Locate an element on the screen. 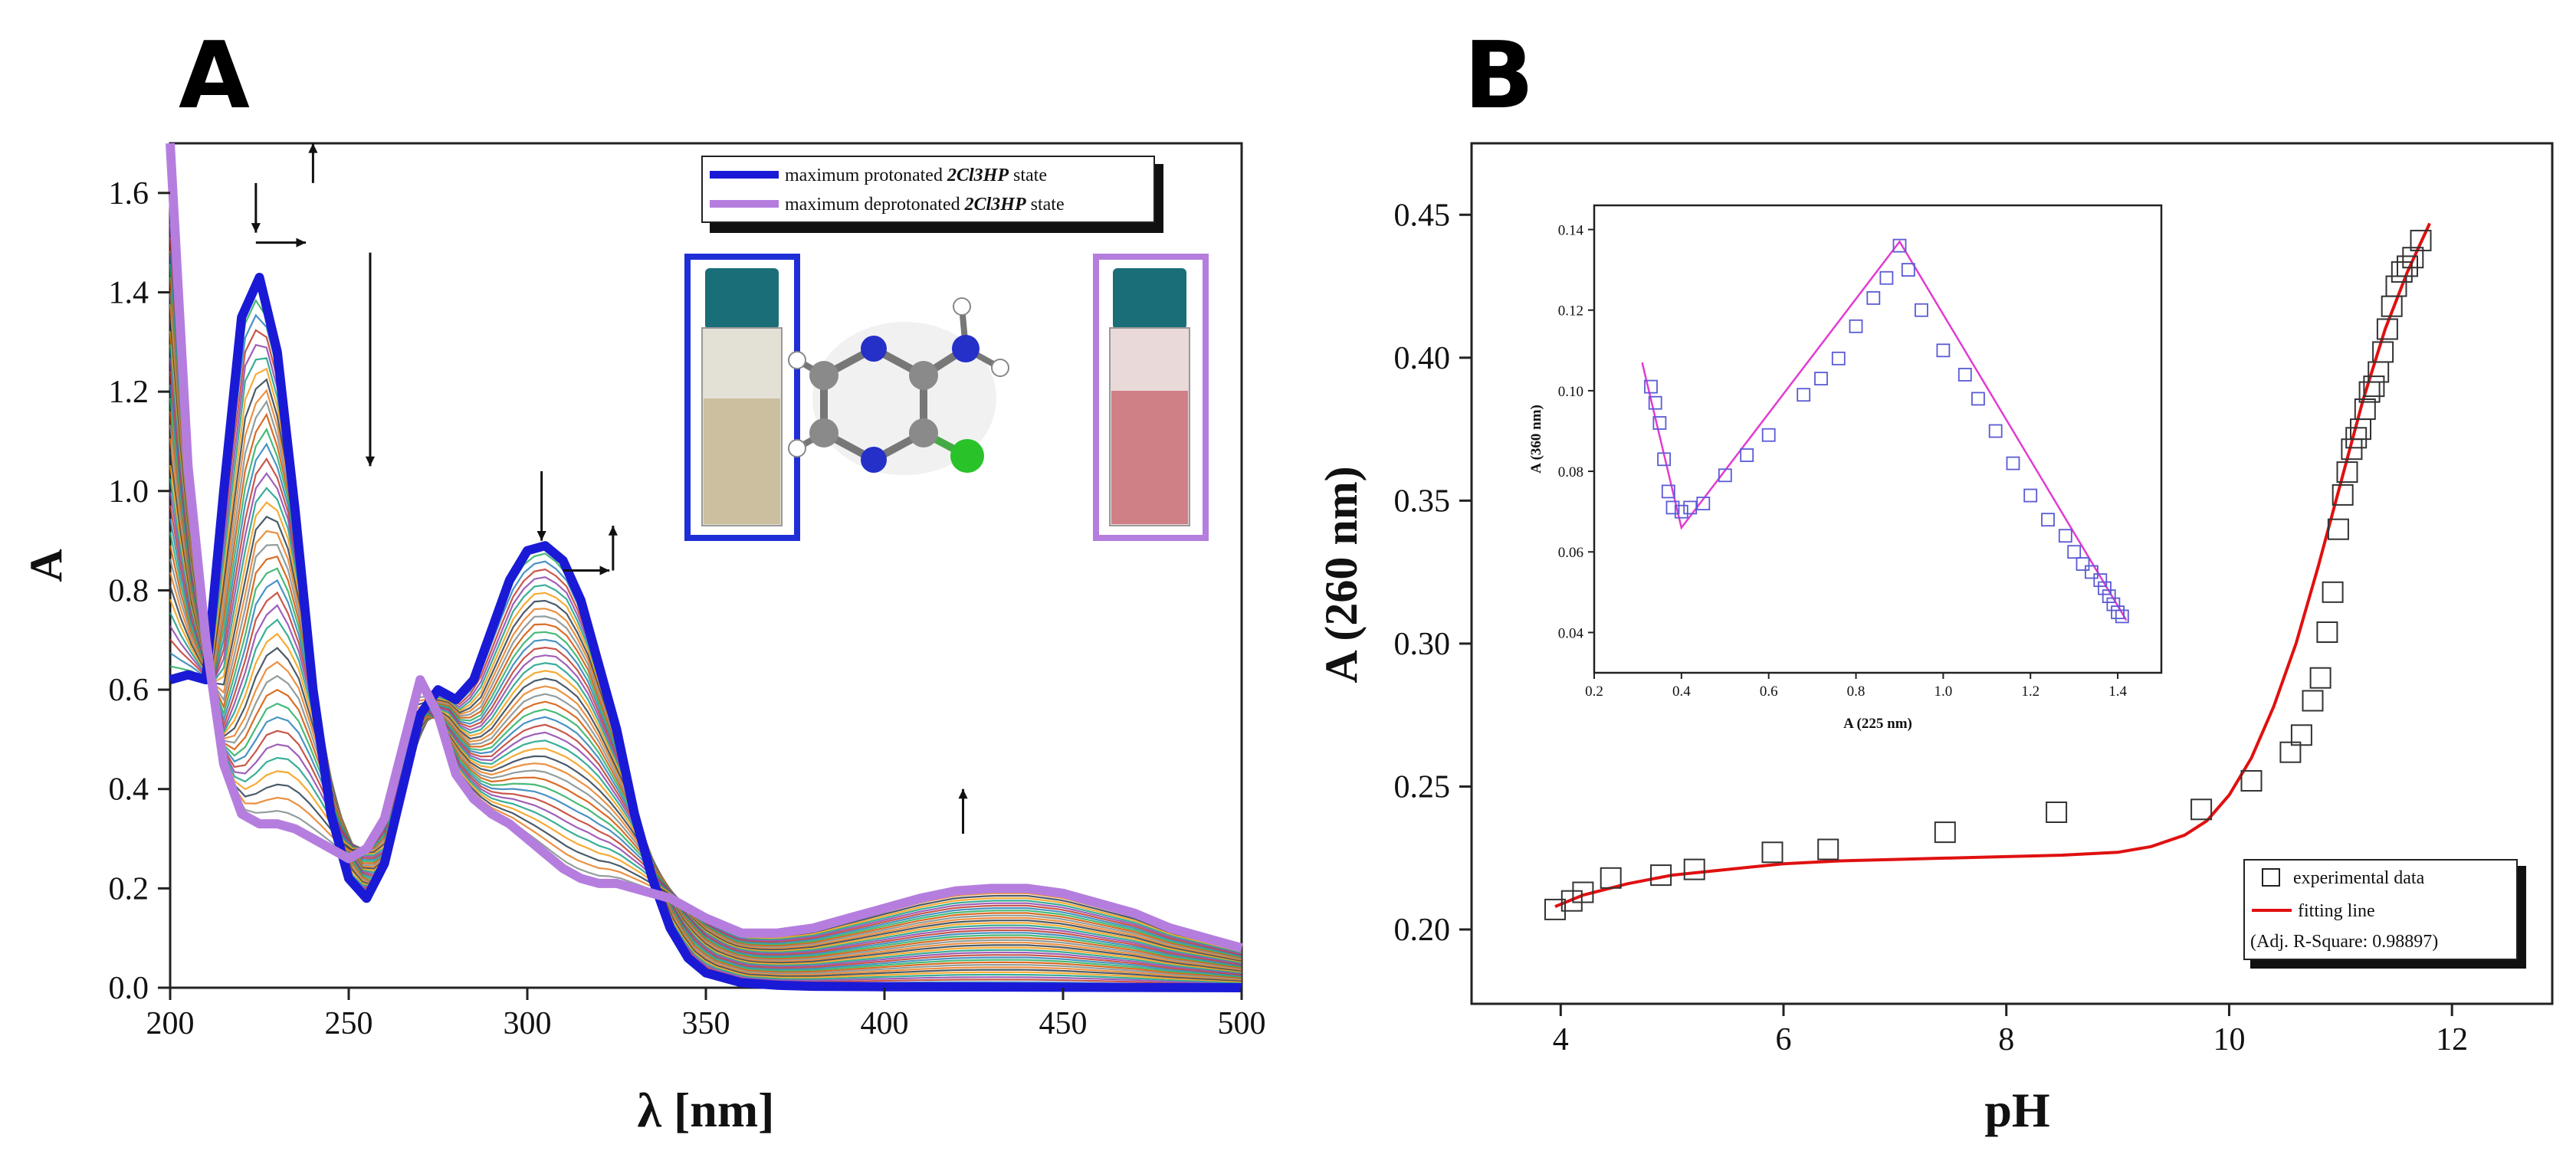  y-tick-label: 0.0 is located at coordinates (129, 988).